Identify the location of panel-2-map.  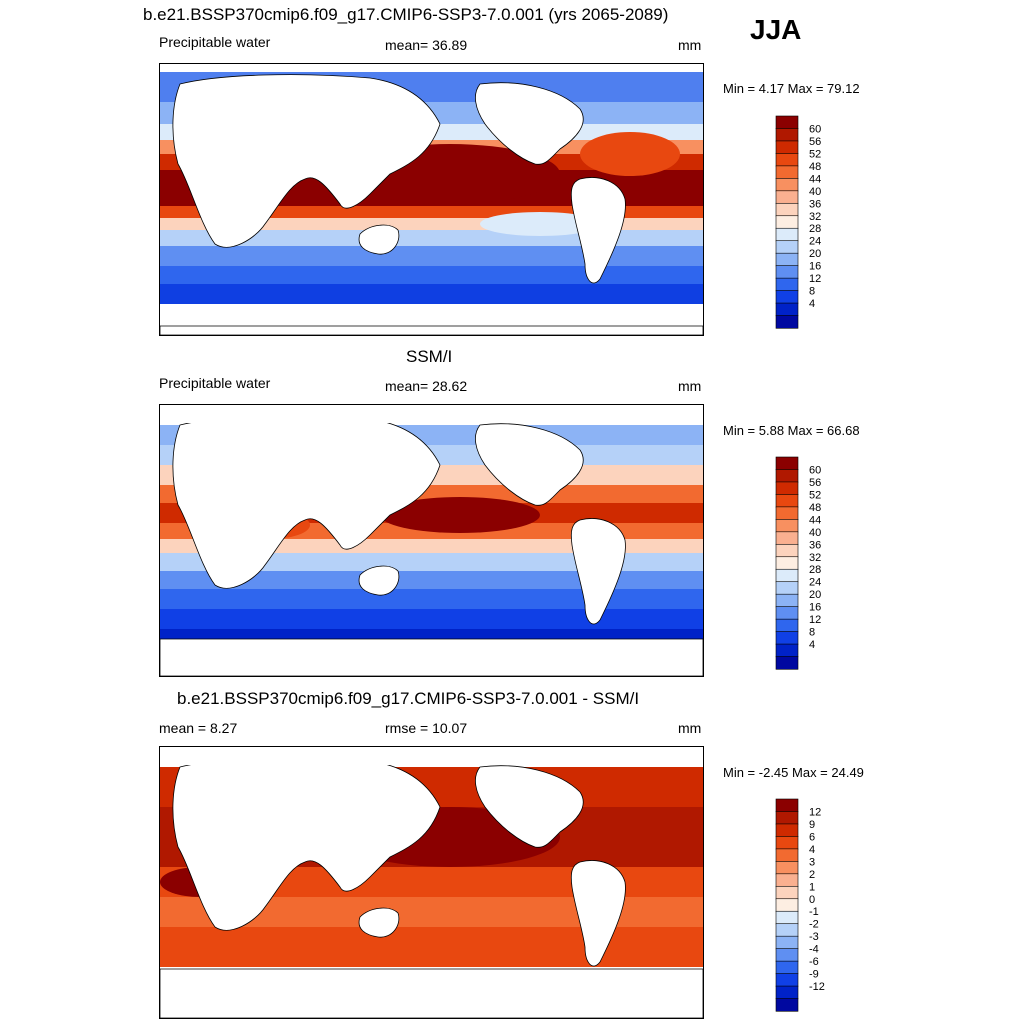
(431, 540).